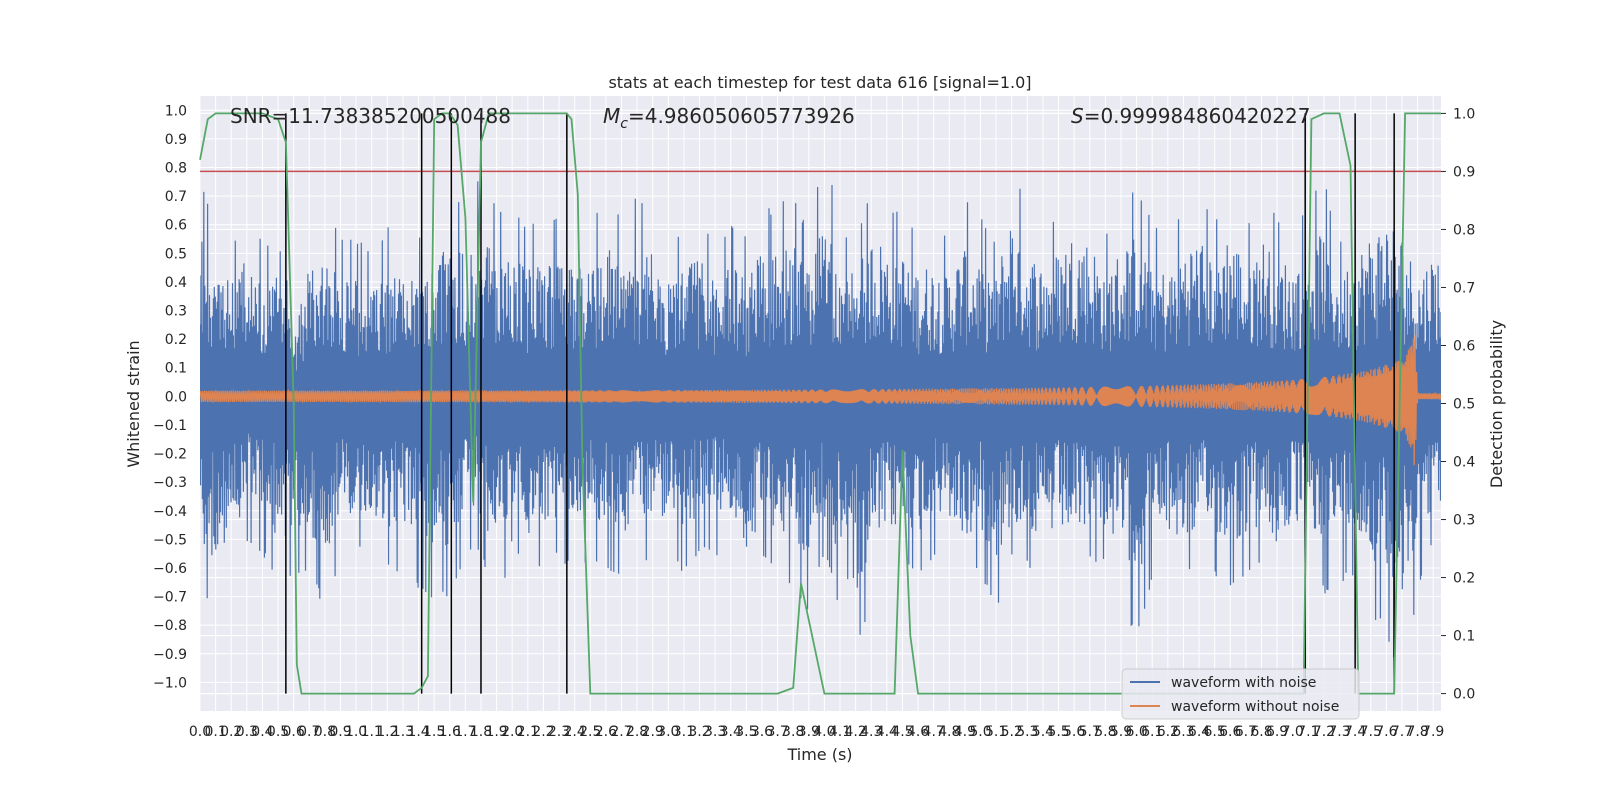 This screenshot has height=800, width=1600. Describe the element at coordinates (1464, 346) in the screenshot. I see `y2-tick-label: 0.6` at that location.